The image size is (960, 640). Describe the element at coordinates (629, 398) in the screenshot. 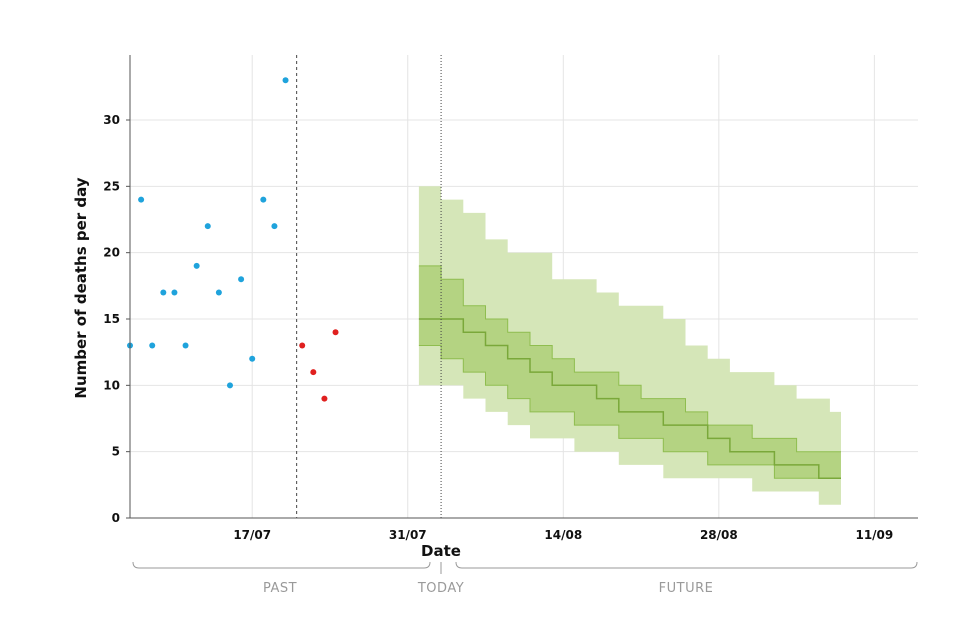

I see `median-line` at that location.